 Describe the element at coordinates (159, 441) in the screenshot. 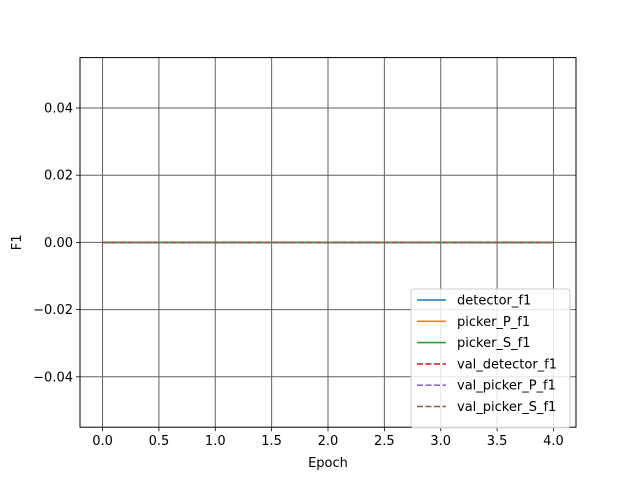

I see `x-tick-label: 0.5` at that location.